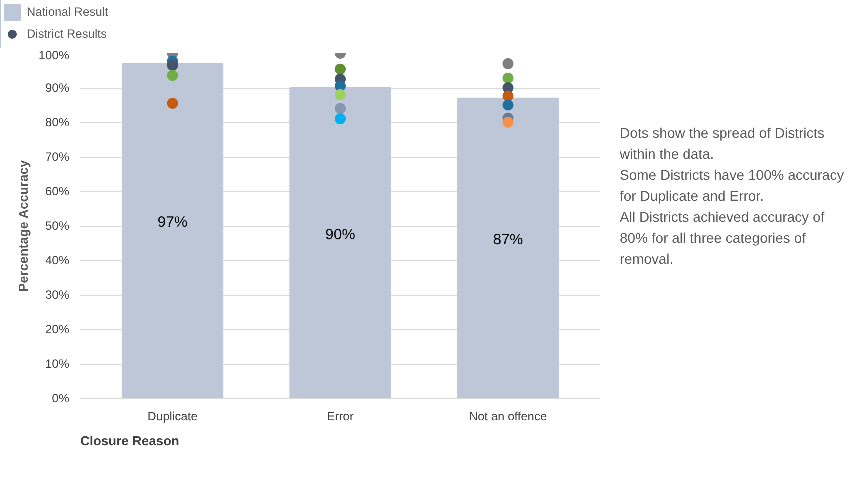 This screenshot has height=488, width=859. What do you see at coordinates (57, 191) in the screenshot?
I see `y-tick-label: 60%` at bounding box center [57, 191].